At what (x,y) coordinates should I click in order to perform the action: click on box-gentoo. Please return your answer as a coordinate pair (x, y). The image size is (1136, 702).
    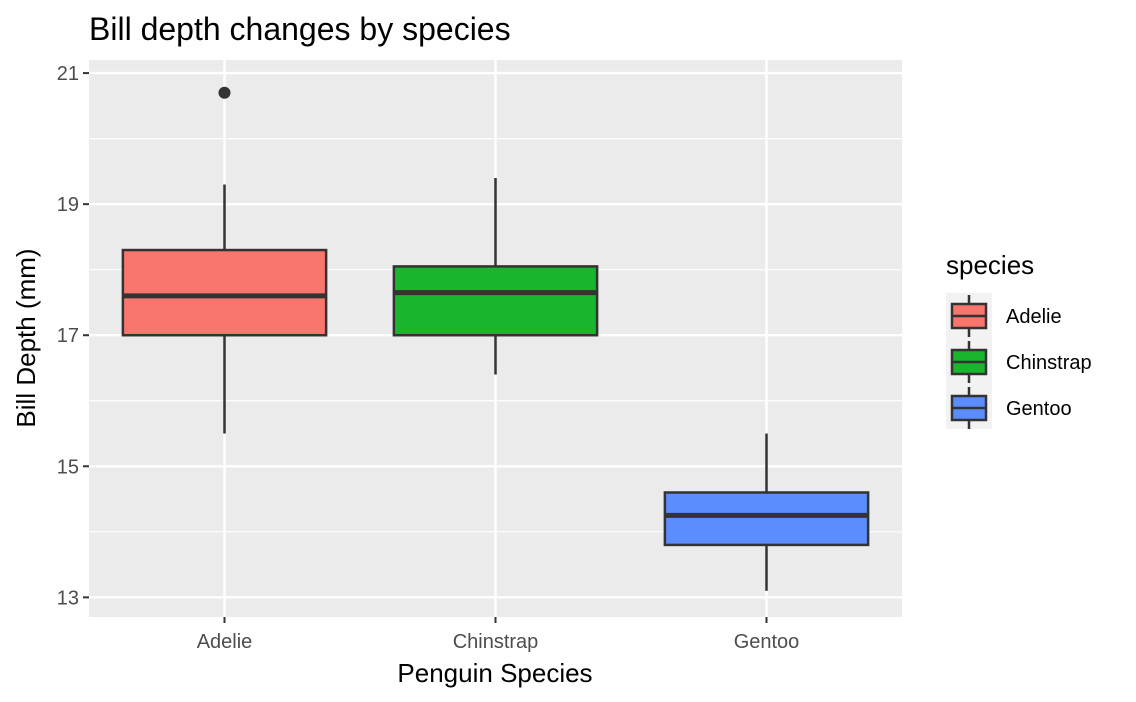
    Looking at the image, I should click on (766, 512).